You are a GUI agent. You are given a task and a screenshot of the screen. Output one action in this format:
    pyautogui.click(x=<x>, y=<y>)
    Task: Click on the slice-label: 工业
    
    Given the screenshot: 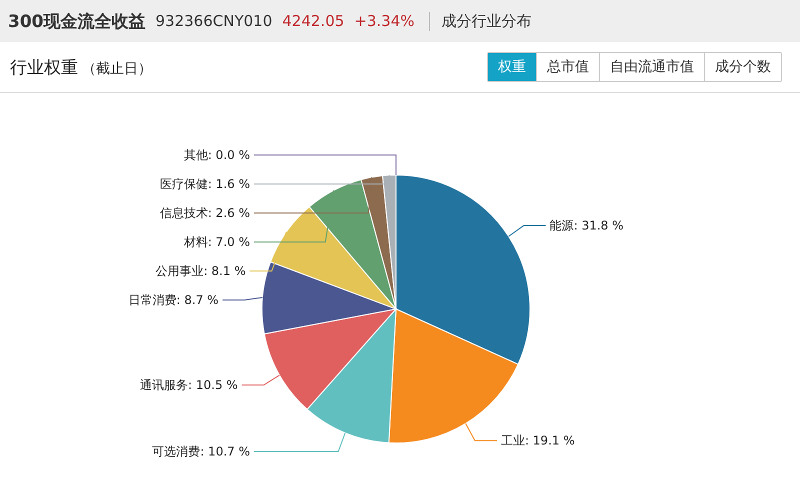 What is the action you would take?
    pyautogui.click(x=512, y=441)
    